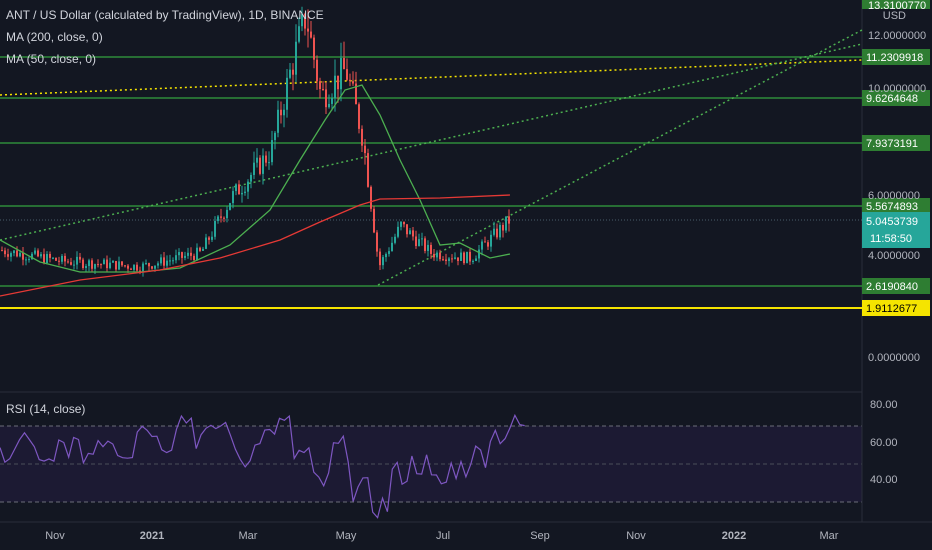 The width and height of the screenshot is (932, 550). What do you see at coordinates (346, 536) in the screenshot?
I see `time-axis-tick: May` at bounding box center [346, 536].